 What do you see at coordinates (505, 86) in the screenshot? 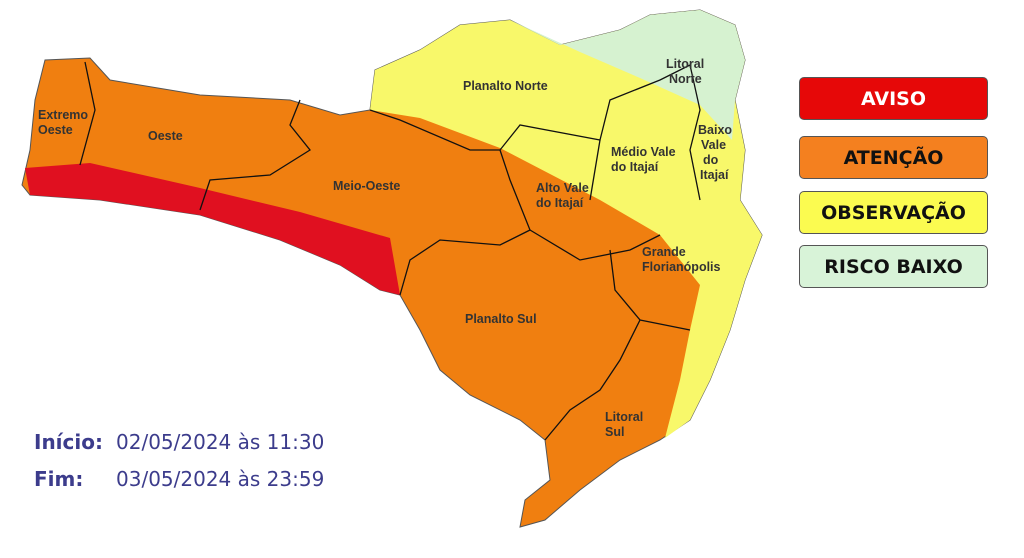
I see `label-planalto-norte: Planalto Norte` at bounding box center [505, 86].